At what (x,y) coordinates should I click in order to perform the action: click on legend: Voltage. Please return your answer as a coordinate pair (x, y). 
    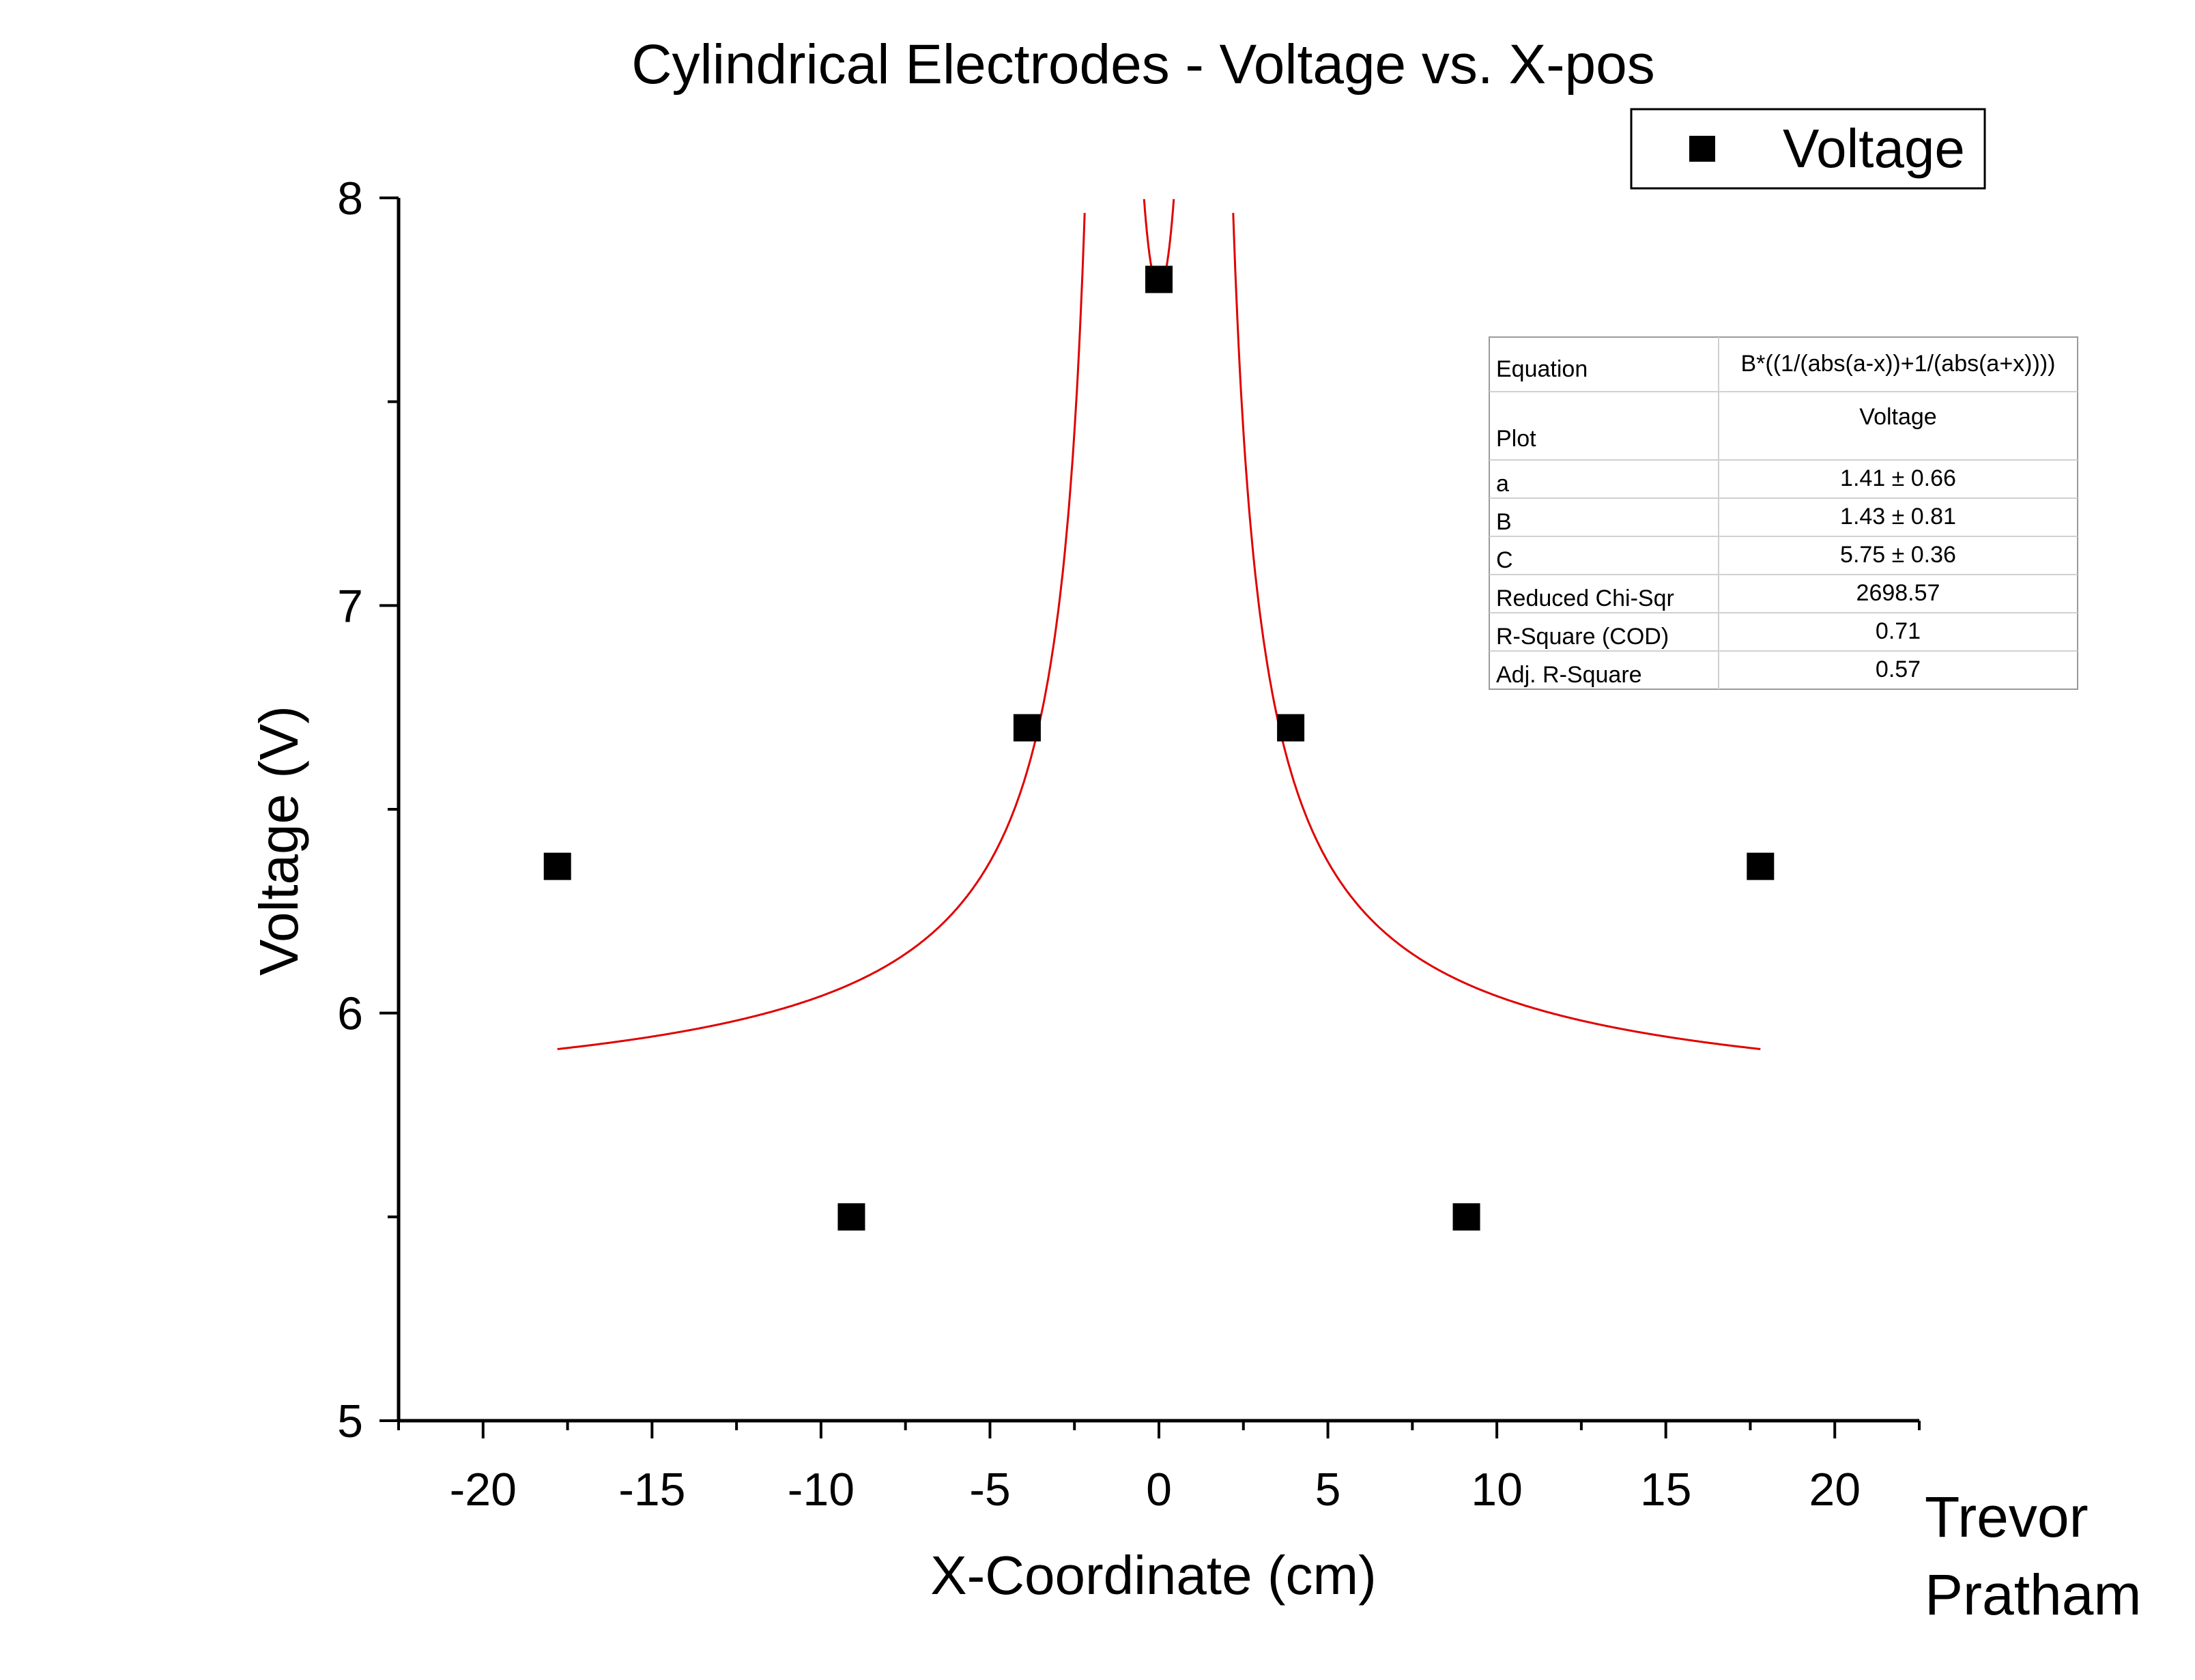
    Looking at the image, I should click on (1808, 149).